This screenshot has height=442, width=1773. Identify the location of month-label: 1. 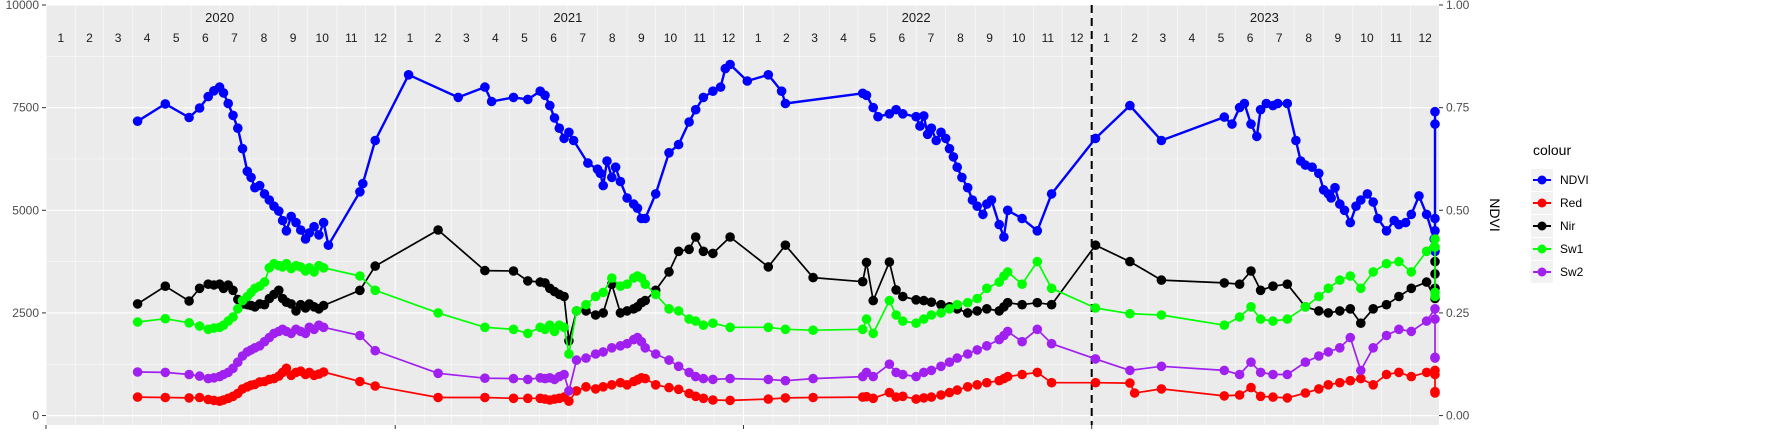
(410, 38).